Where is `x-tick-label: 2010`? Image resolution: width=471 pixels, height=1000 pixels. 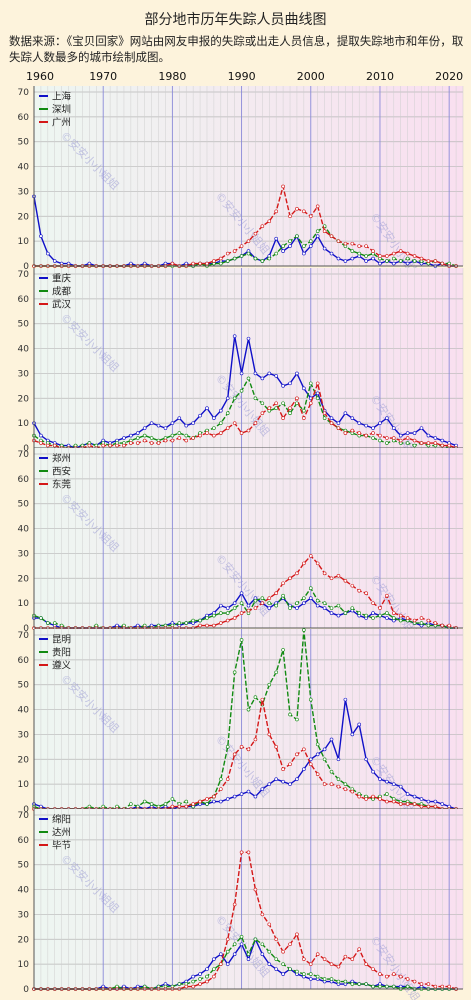 x-tick-label: 2010 is located at coordinates (380, 76).